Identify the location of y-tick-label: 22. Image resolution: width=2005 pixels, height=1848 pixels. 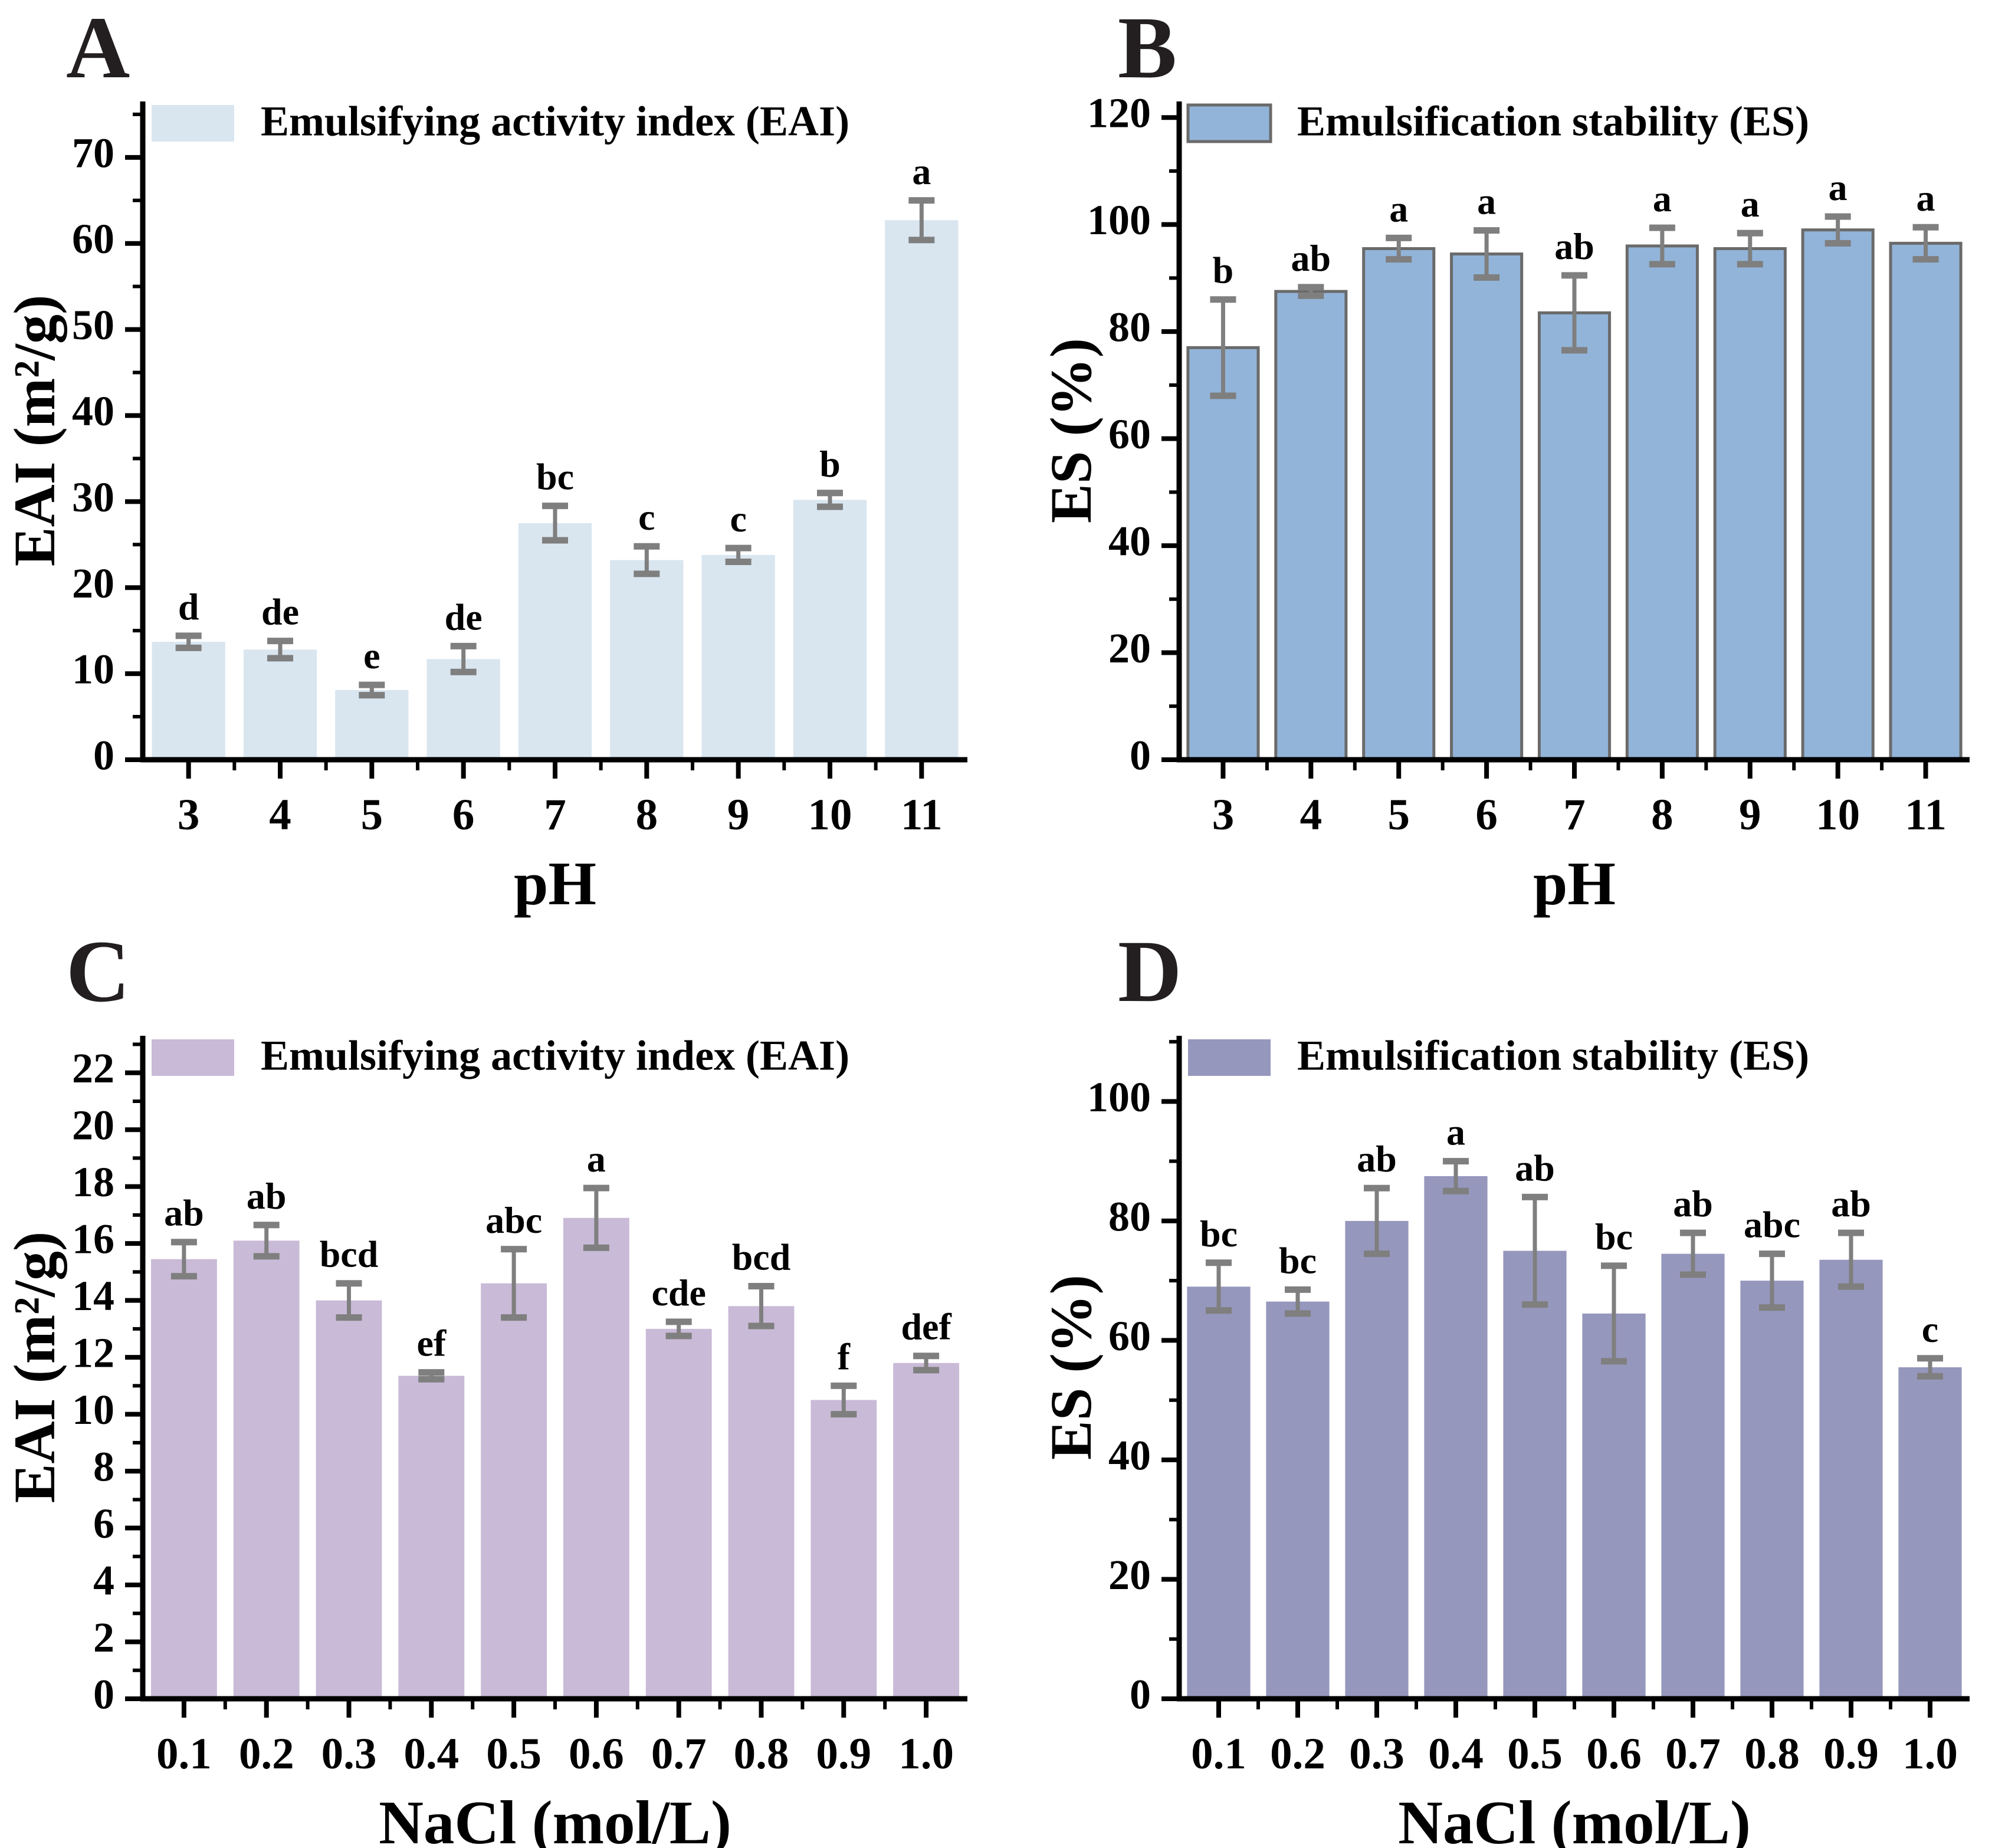
(93, 1068).